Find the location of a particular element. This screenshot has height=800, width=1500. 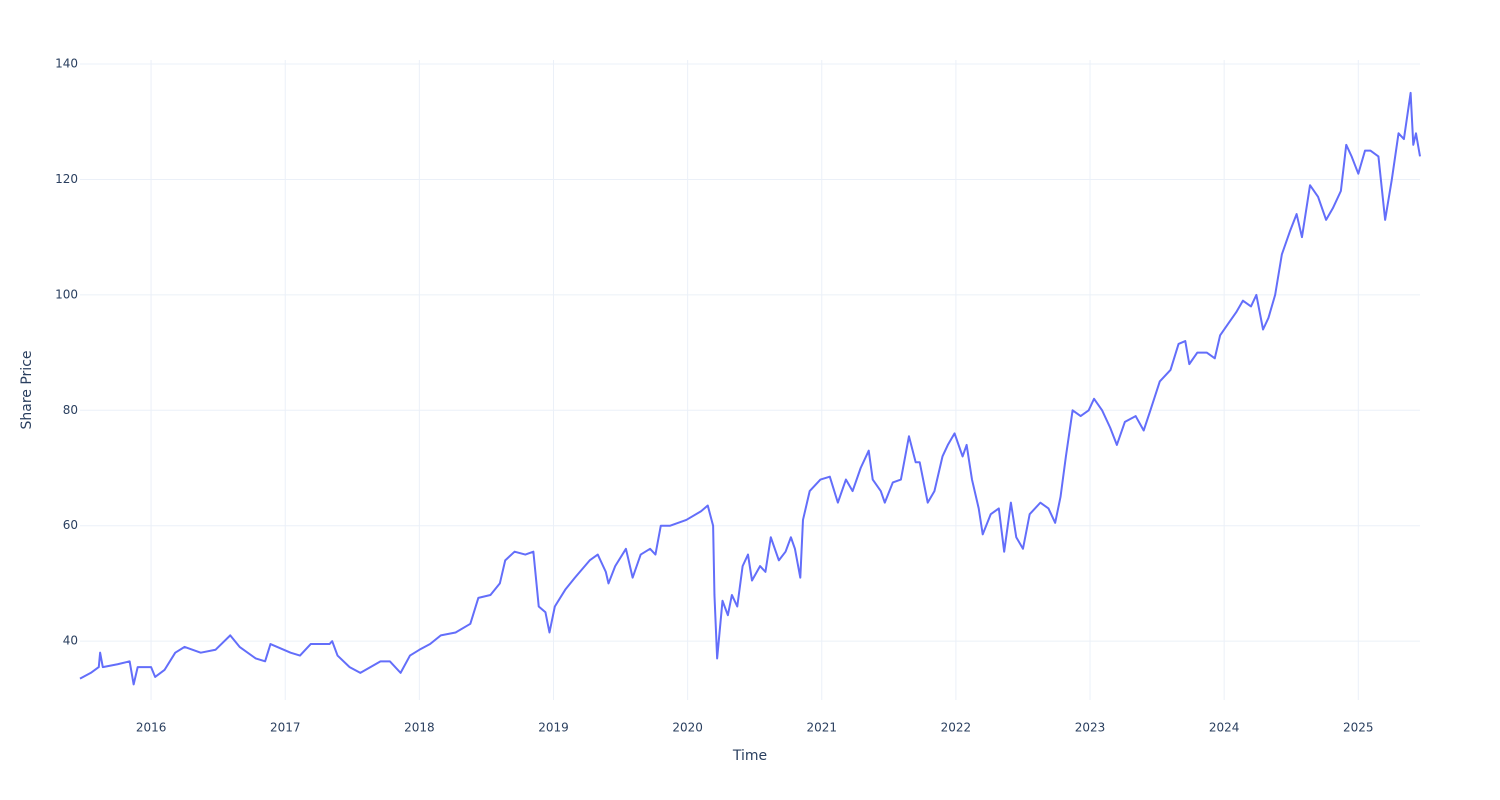

y-axis-title: Share Price is located at coordinates (27, 389).